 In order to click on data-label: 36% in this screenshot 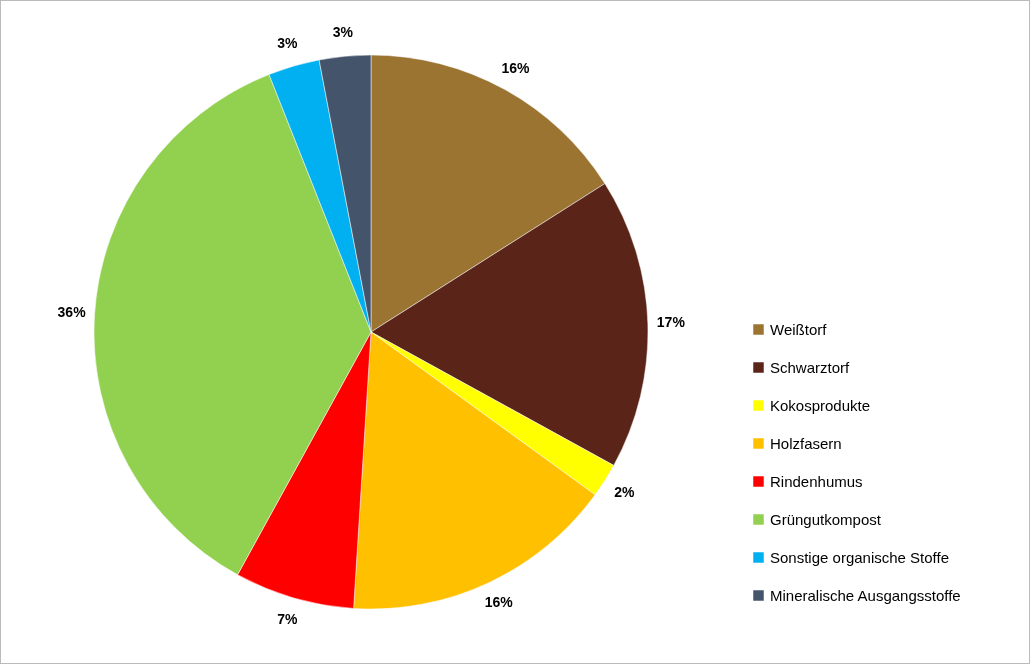, I will do `click(72, 312)`.